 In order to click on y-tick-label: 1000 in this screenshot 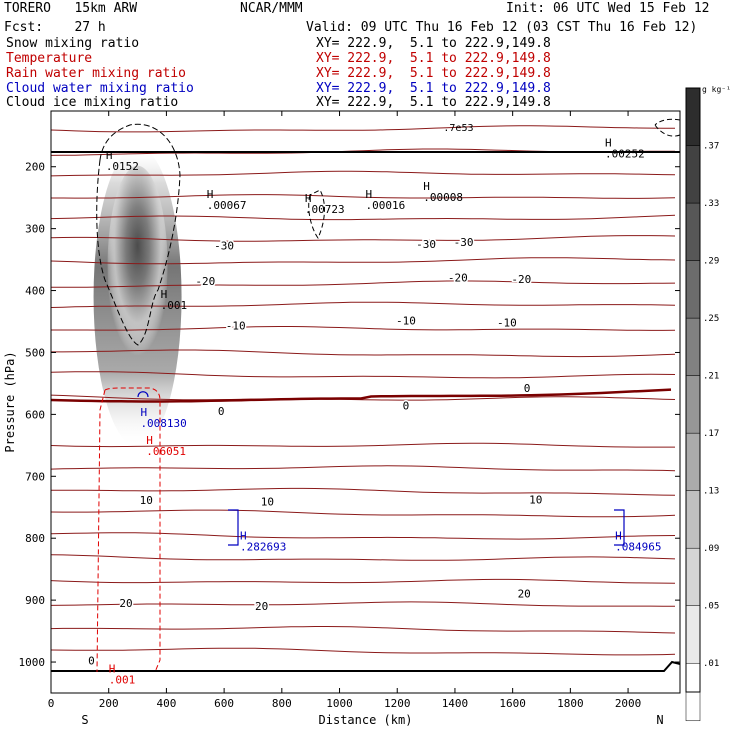, I will do `click(32, 662)`.